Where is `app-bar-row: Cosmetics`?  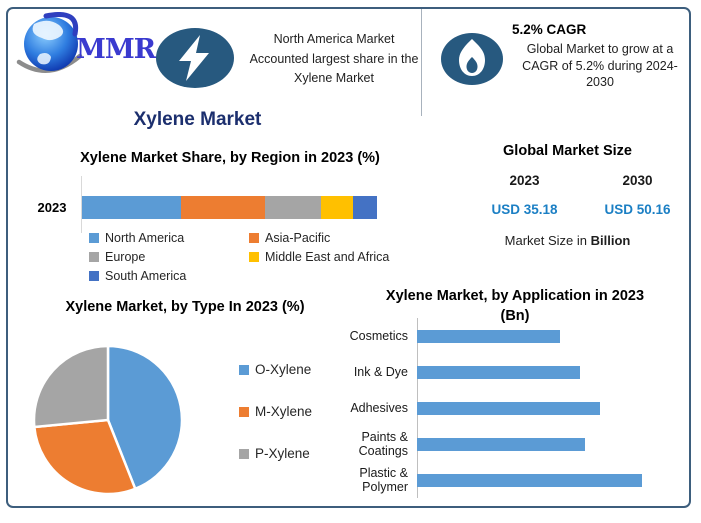 app-bar-row: Cosmetics is located at coordinates (493, 336).